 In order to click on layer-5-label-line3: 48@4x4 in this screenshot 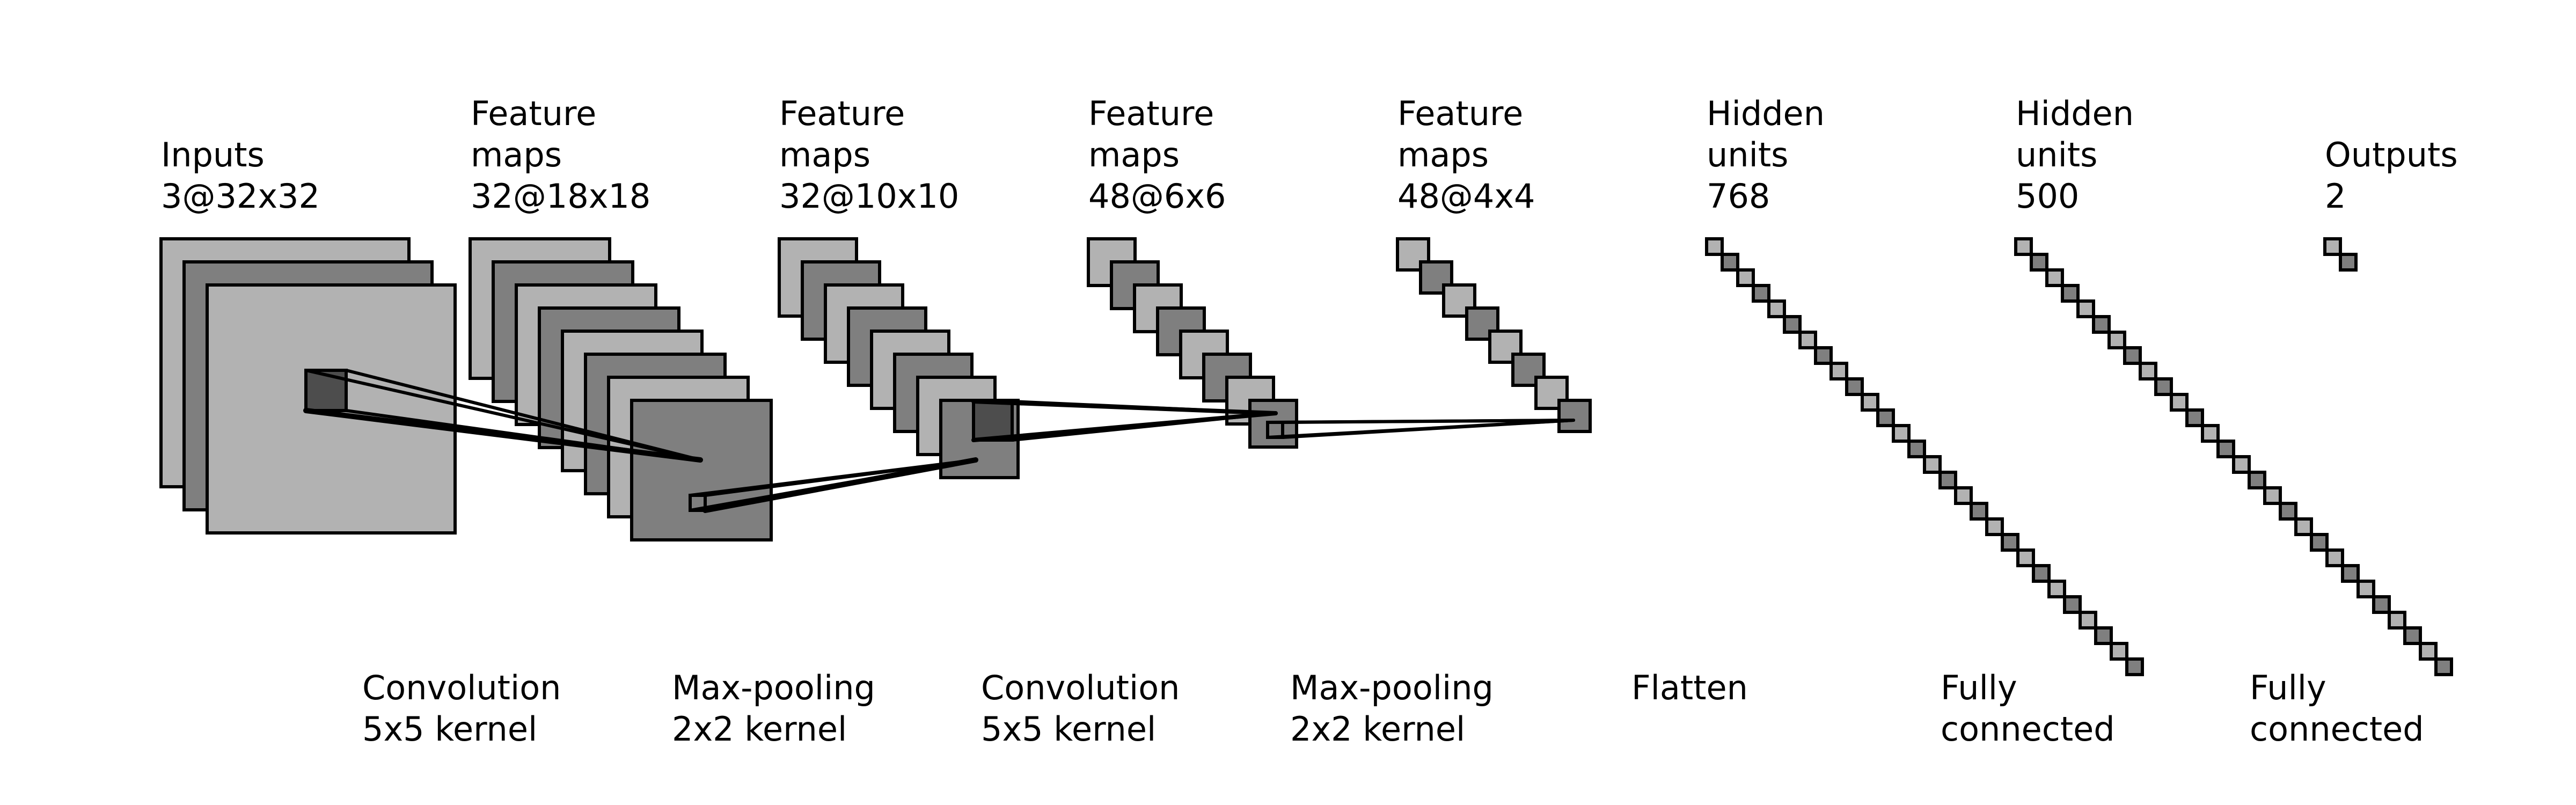, I will do `click(1466, 196)`.